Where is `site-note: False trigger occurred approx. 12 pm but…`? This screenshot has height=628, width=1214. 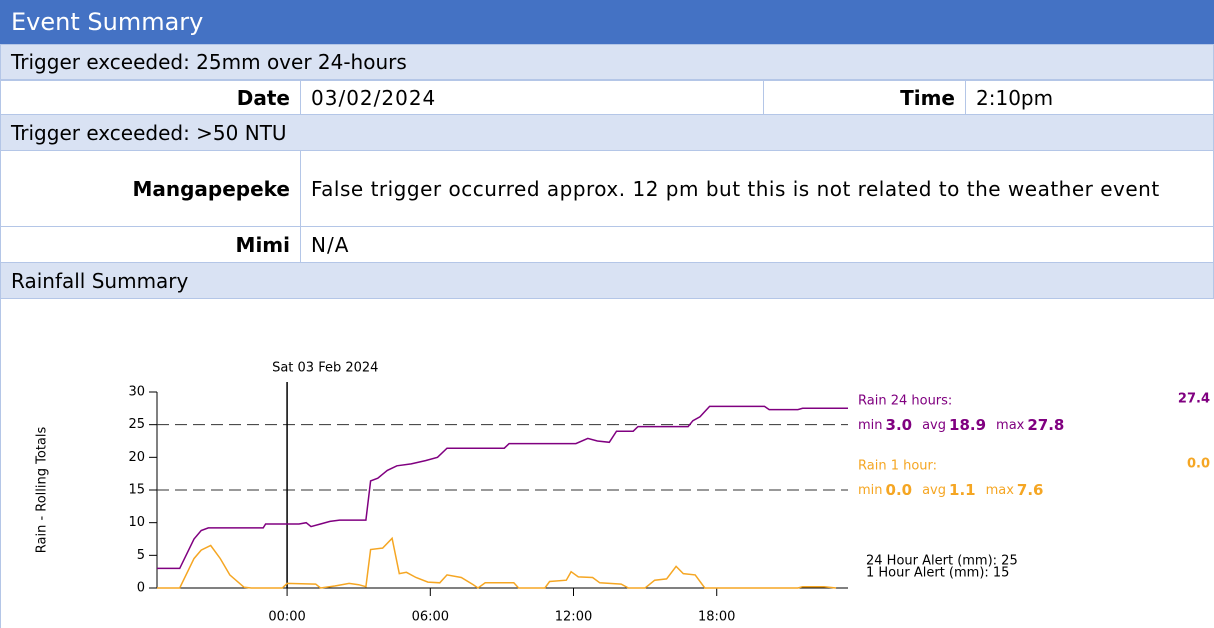 site-note: False trigger occurred approx. 12 pm but… is located at coordinates (757, 188).